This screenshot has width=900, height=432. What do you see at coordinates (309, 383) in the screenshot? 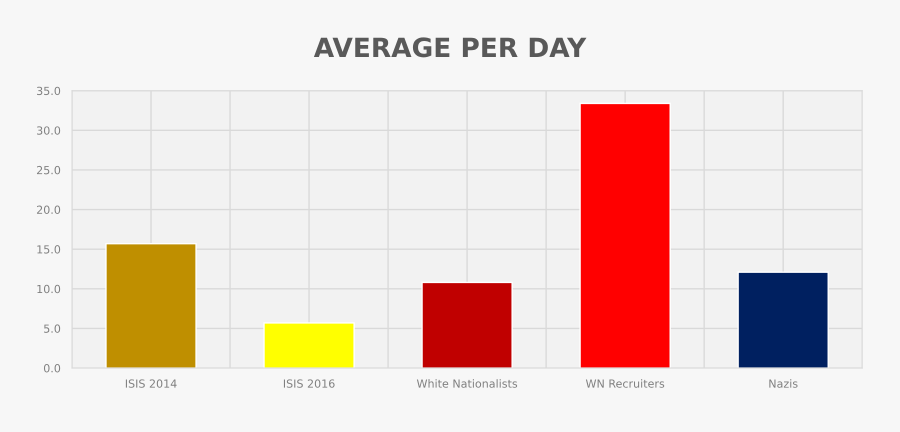
I see `x-tick-label: ISIS 2016` at bounding box center [309, 383].